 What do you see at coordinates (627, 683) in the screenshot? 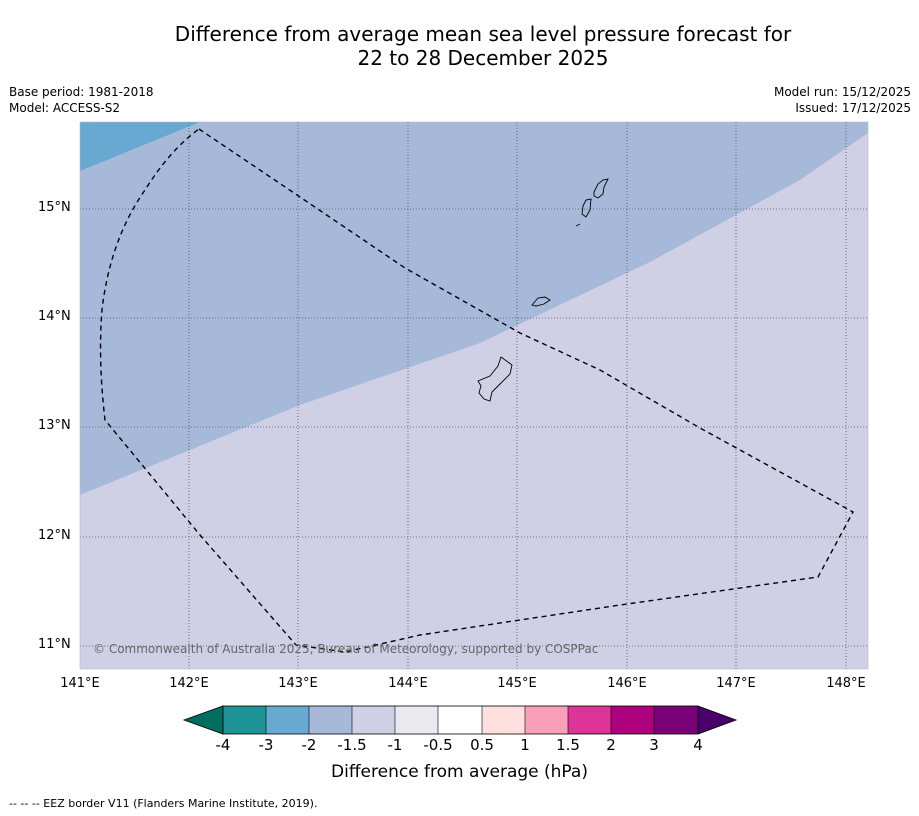
I see `lon-label-146e: 146°E` at bounding box center [627, 683].